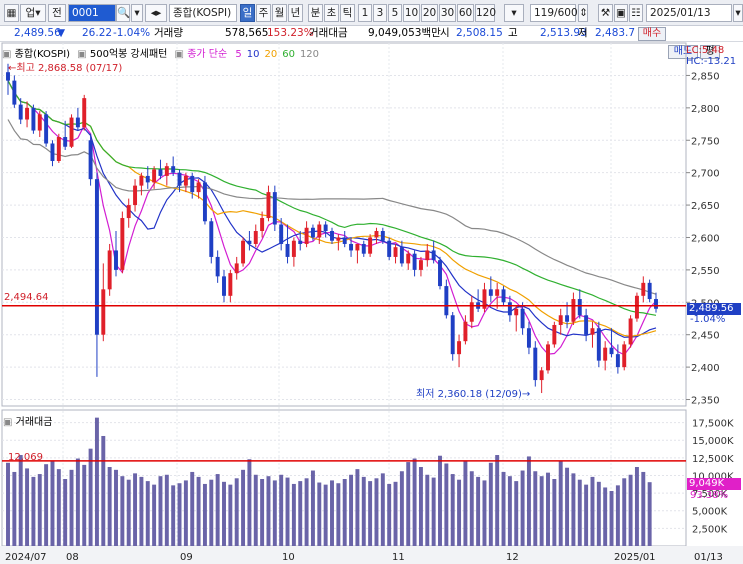  I want to click on dropdown-icon: ▾, so click(137, 13).